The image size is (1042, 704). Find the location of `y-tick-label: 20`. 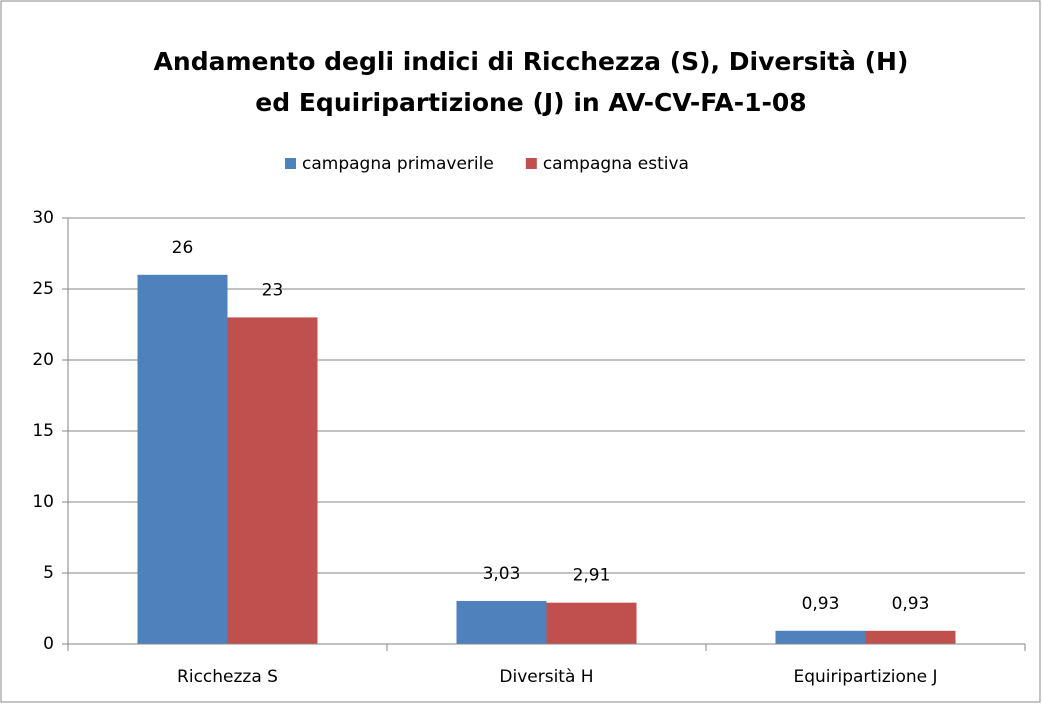

y-tick-label: 20 is located at coordinates (43, 360).